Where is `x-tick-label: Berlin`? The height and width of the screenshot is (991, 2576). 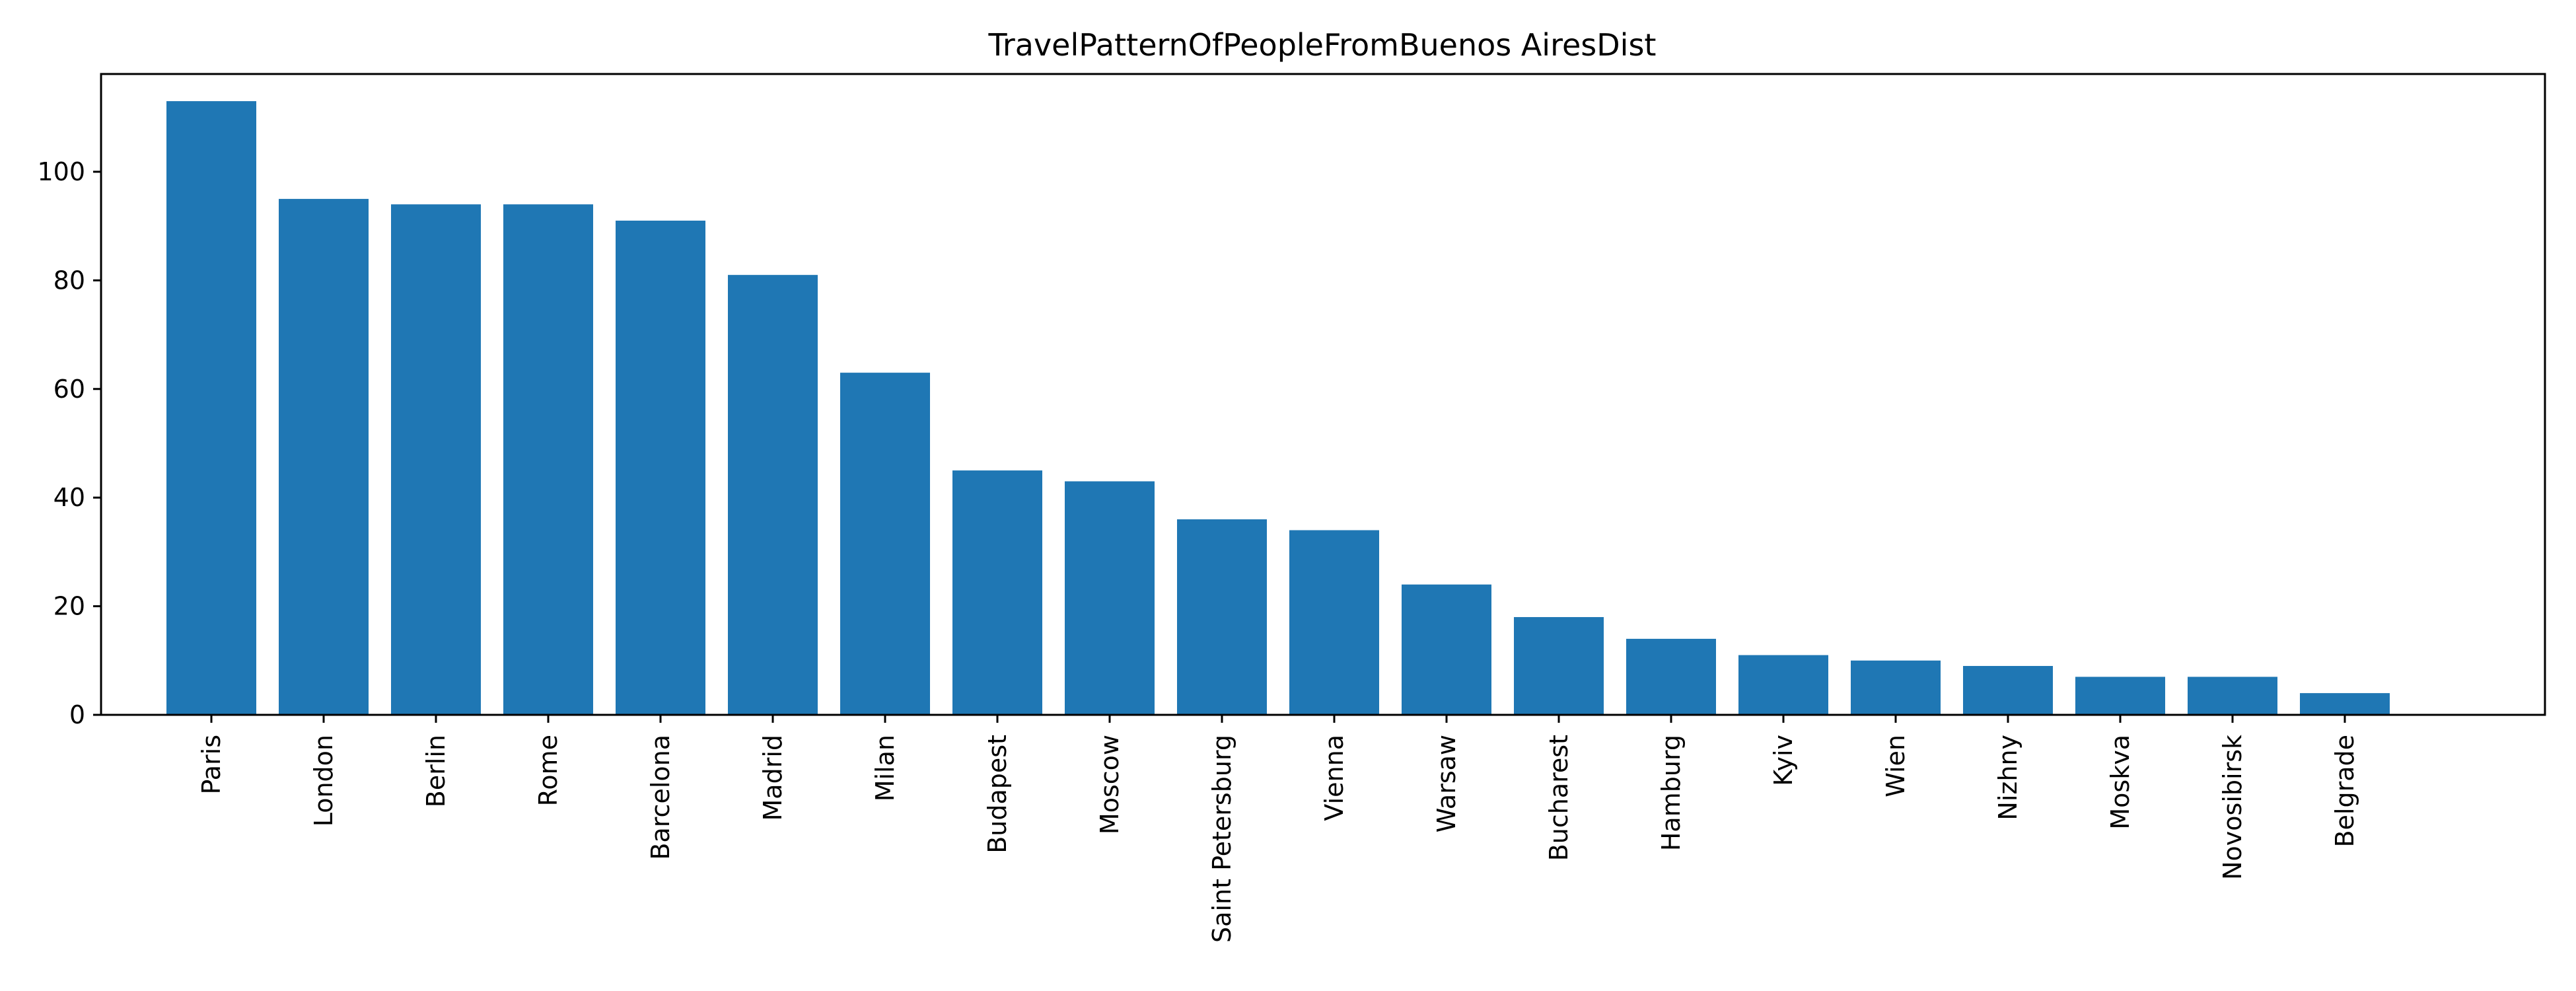 x-tick-label: Berlin is located at coordinates (435, 771).